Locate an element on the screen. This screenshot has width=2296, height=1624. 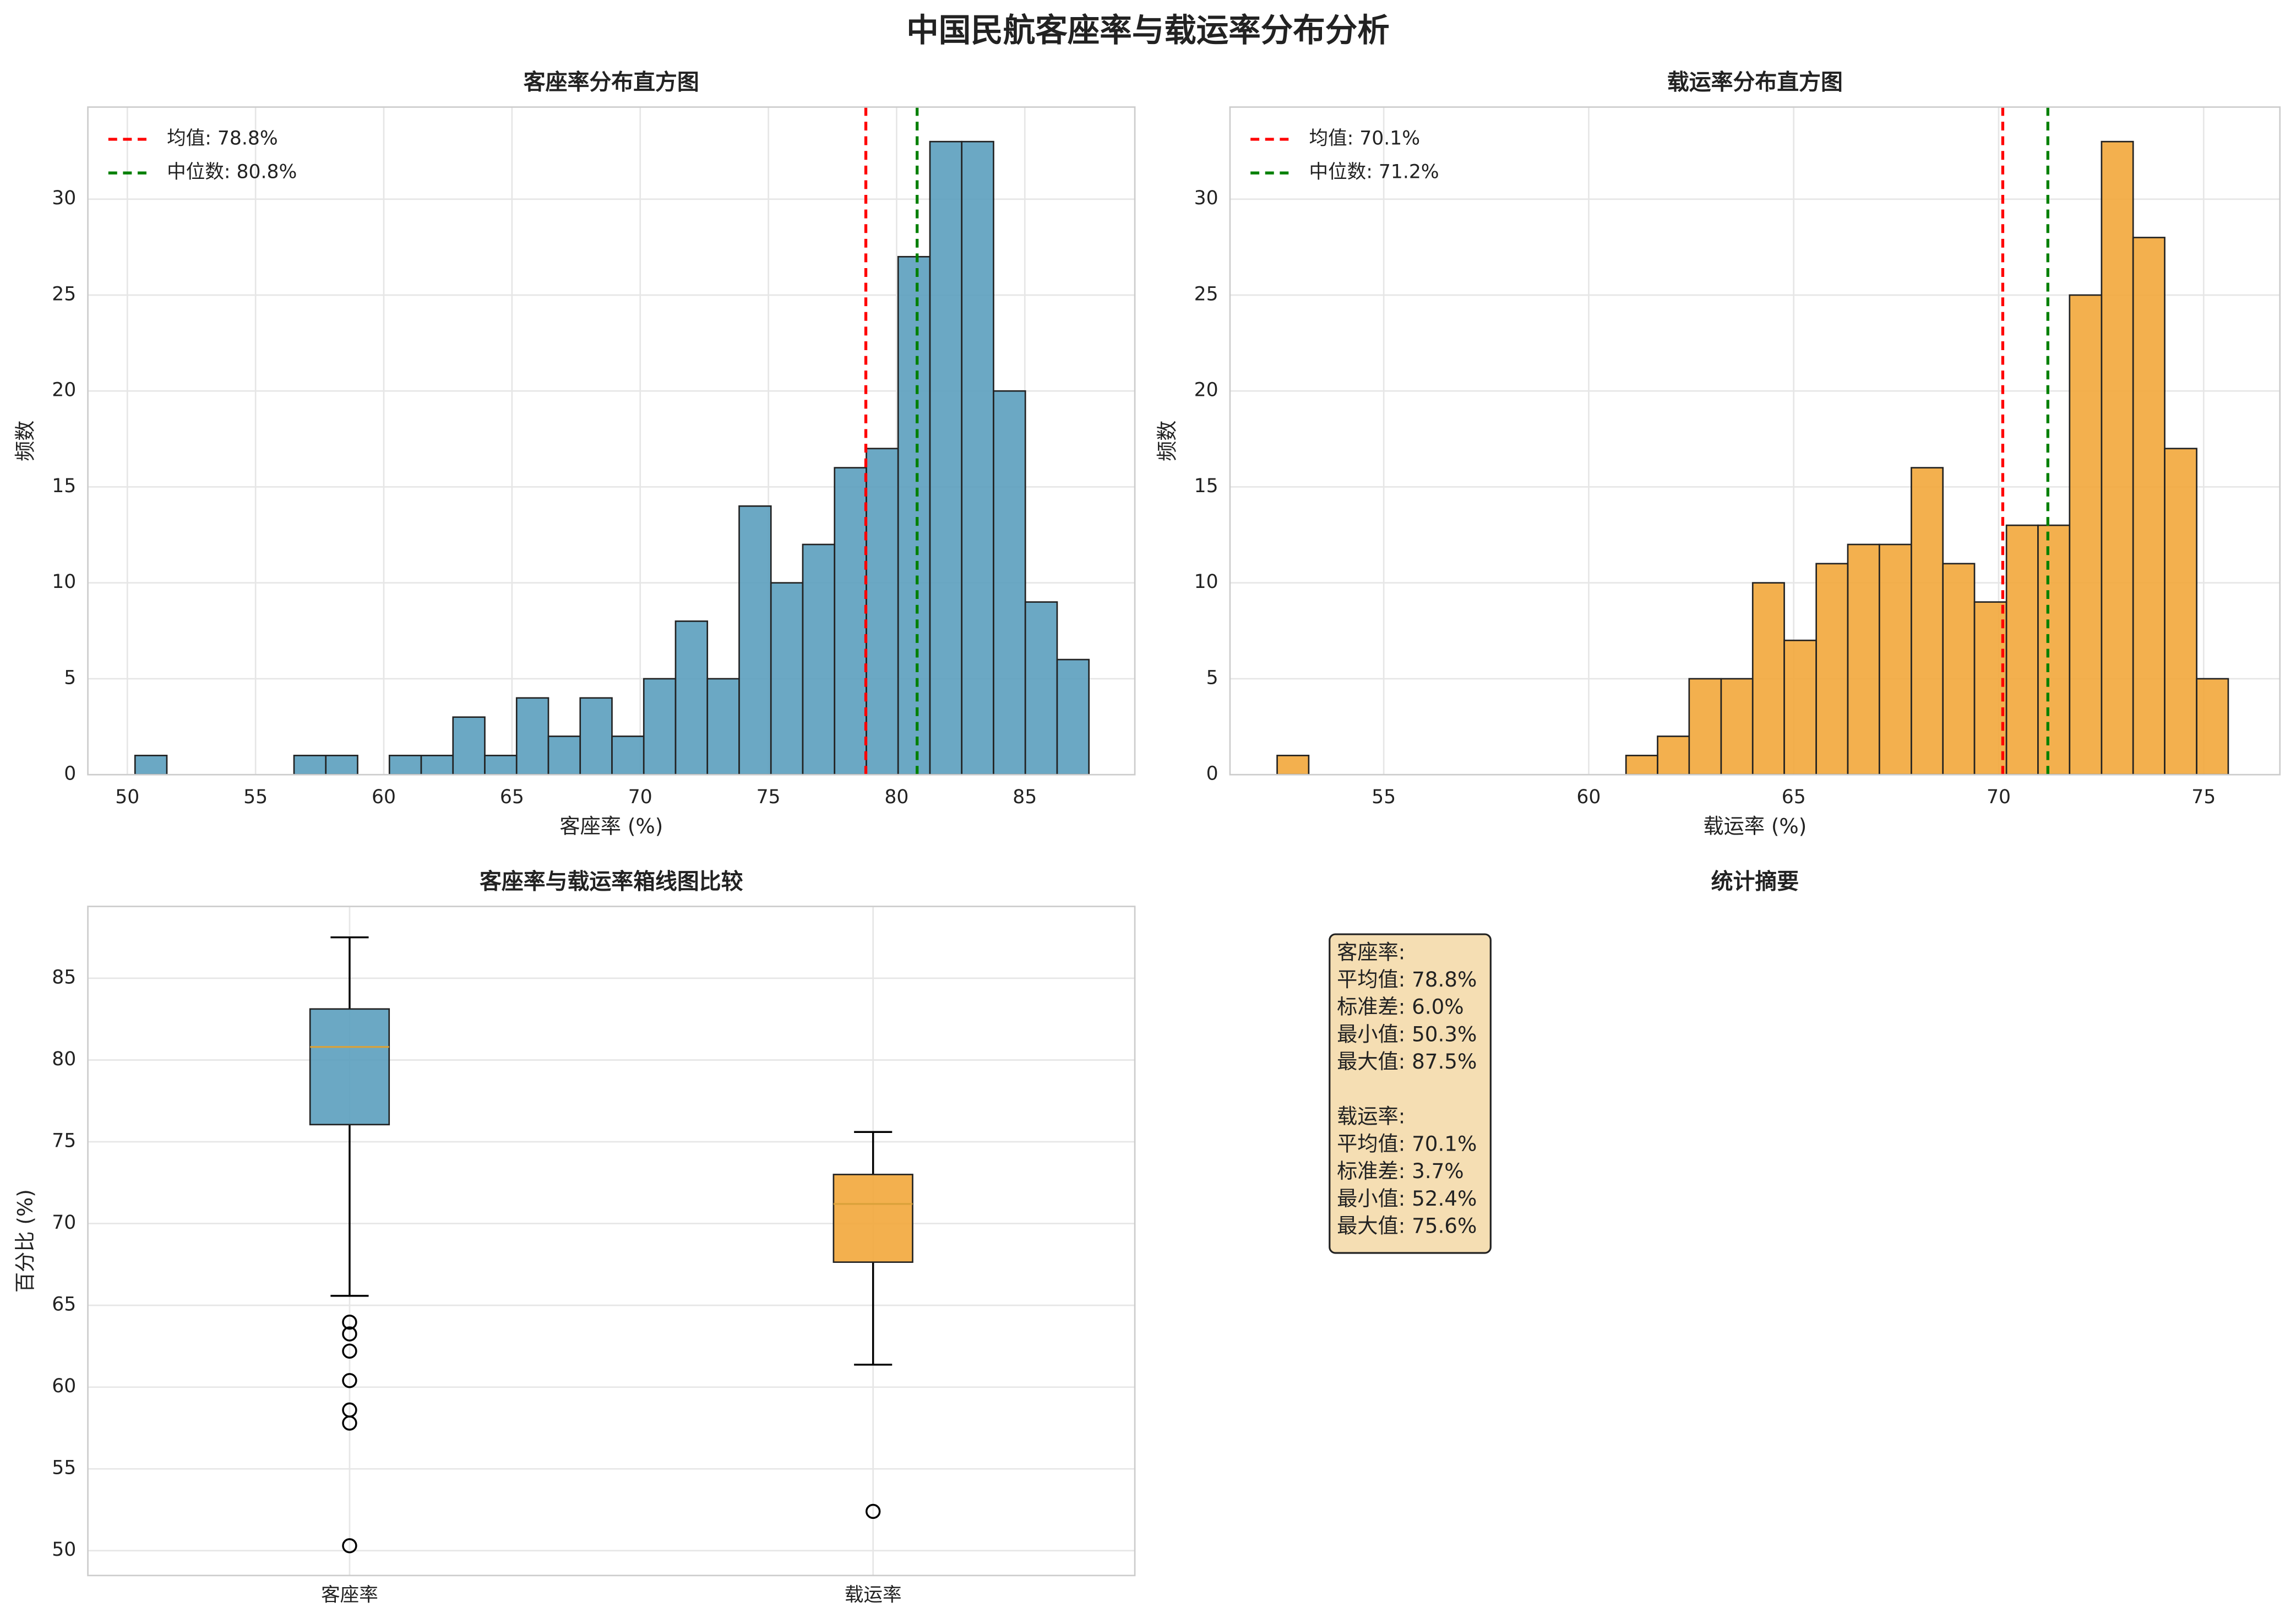
y-axis-label: 百分比 (%) is located at coordinates (25, 1241).